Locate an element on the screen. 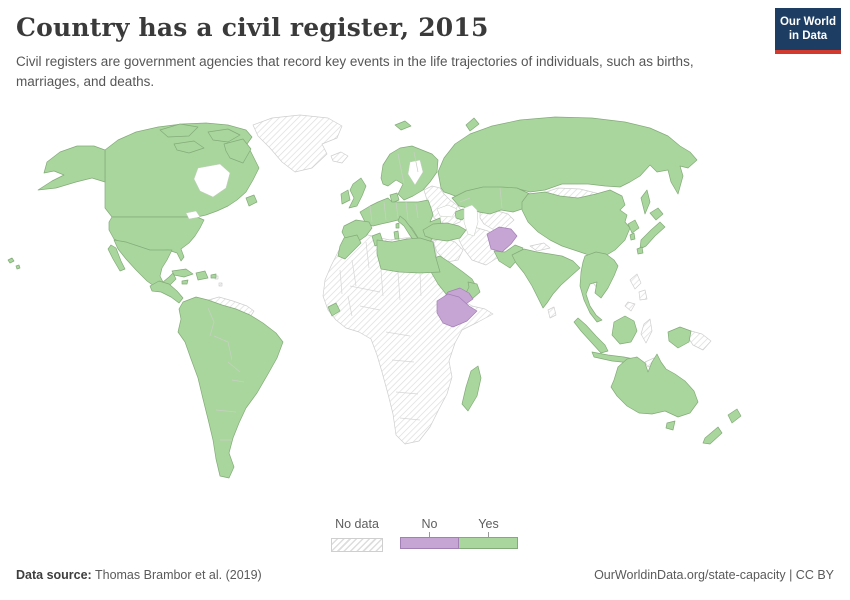 The image size is (850, 600). country-libya-egypt is located at coordinates (408, 255).